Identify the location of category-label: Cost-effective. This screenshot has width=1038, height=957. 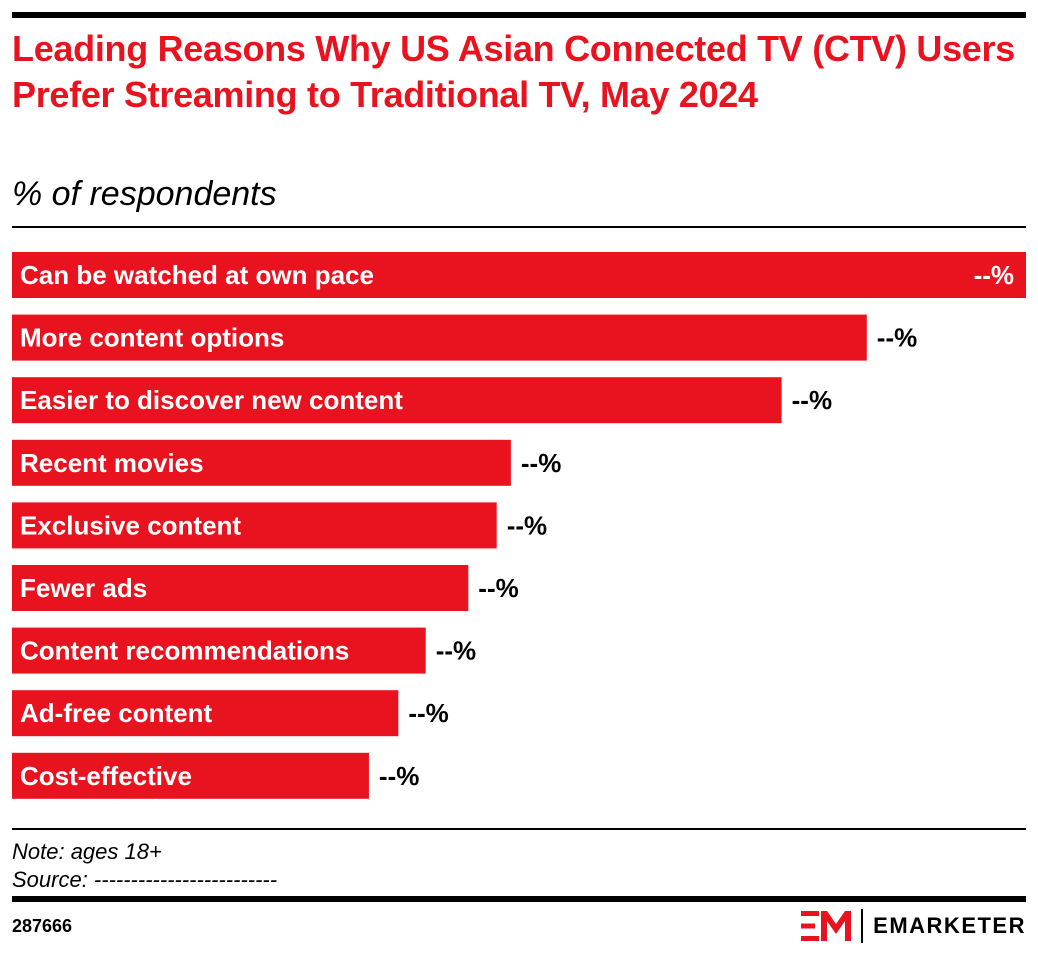
(106, 776).